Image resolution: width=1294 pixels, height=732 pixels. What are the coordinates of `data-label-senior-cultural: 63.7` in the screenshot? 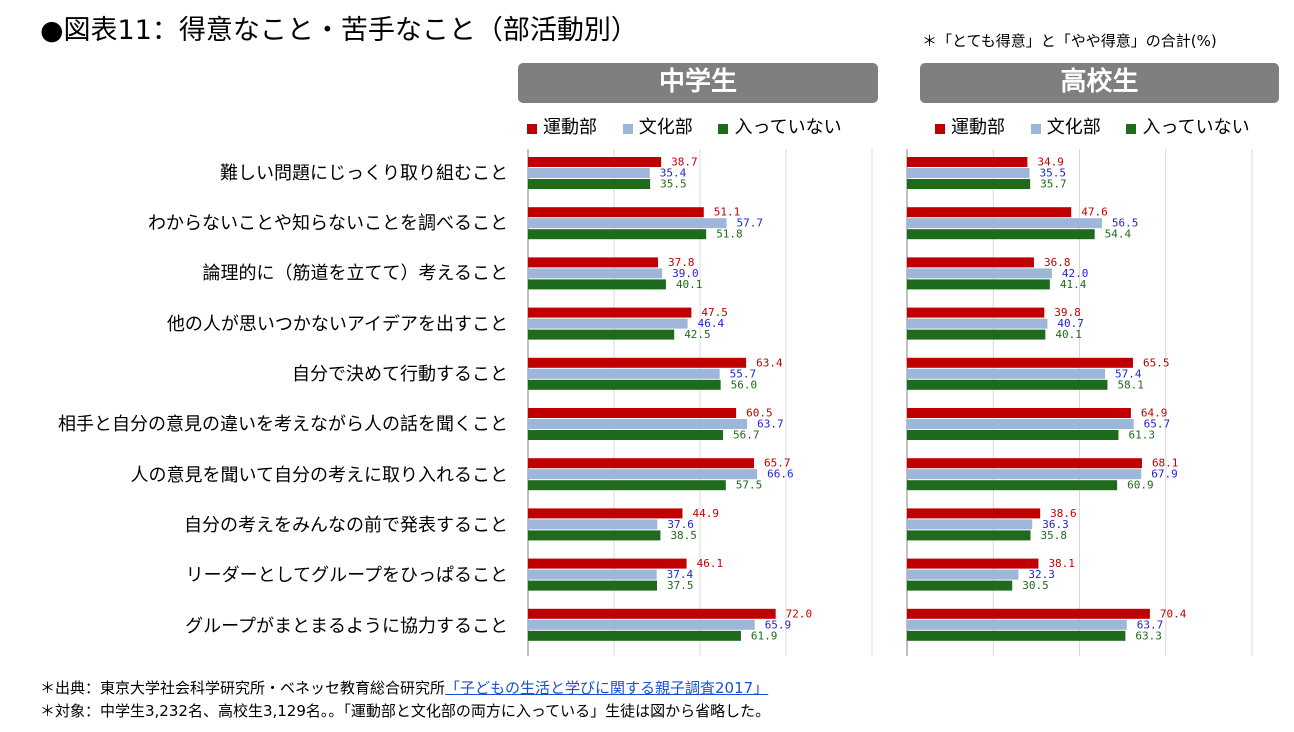 It's located at (1150, 624).